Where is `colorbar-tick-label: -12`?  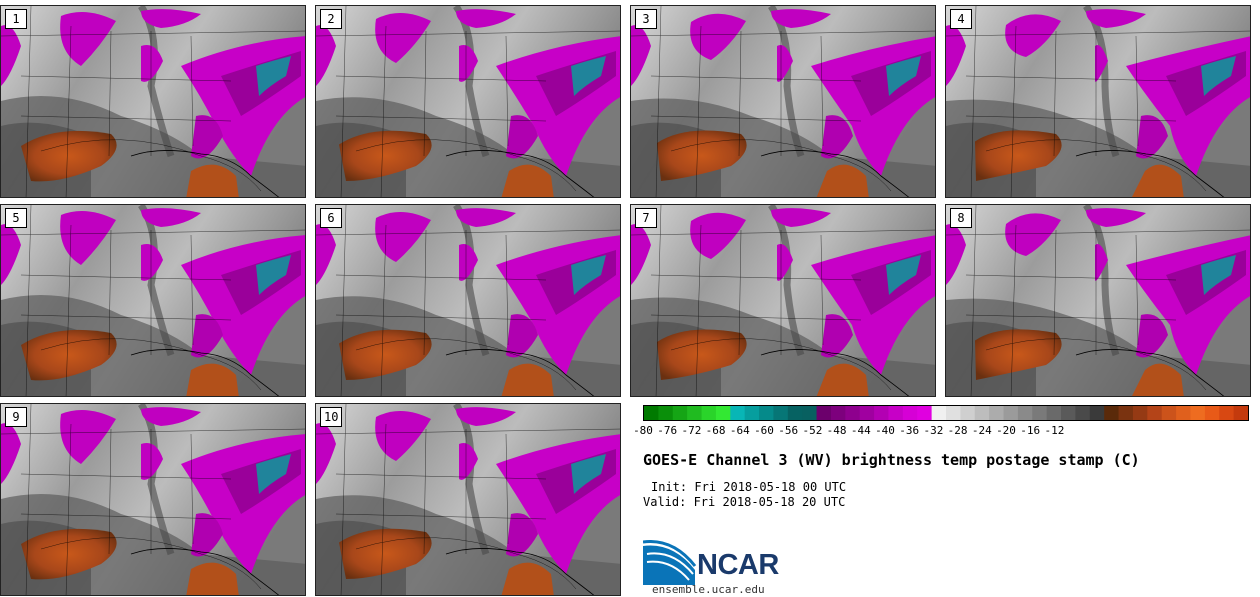
colorbar-tick-label: -12 is located at coordinates (1054, 430).